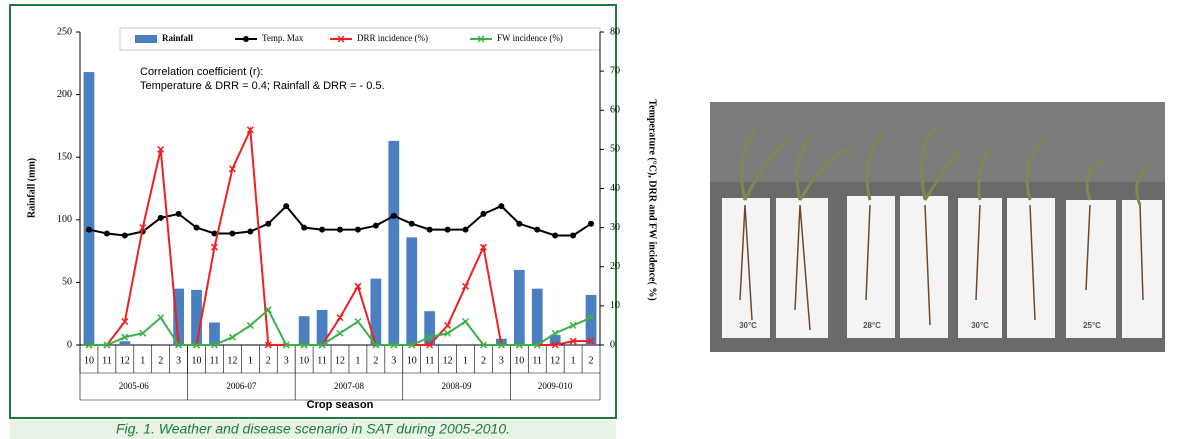 The width and height of the screenshot is (1182, 439). I want to click on y2-tick-label: 20, so click(615, 266).